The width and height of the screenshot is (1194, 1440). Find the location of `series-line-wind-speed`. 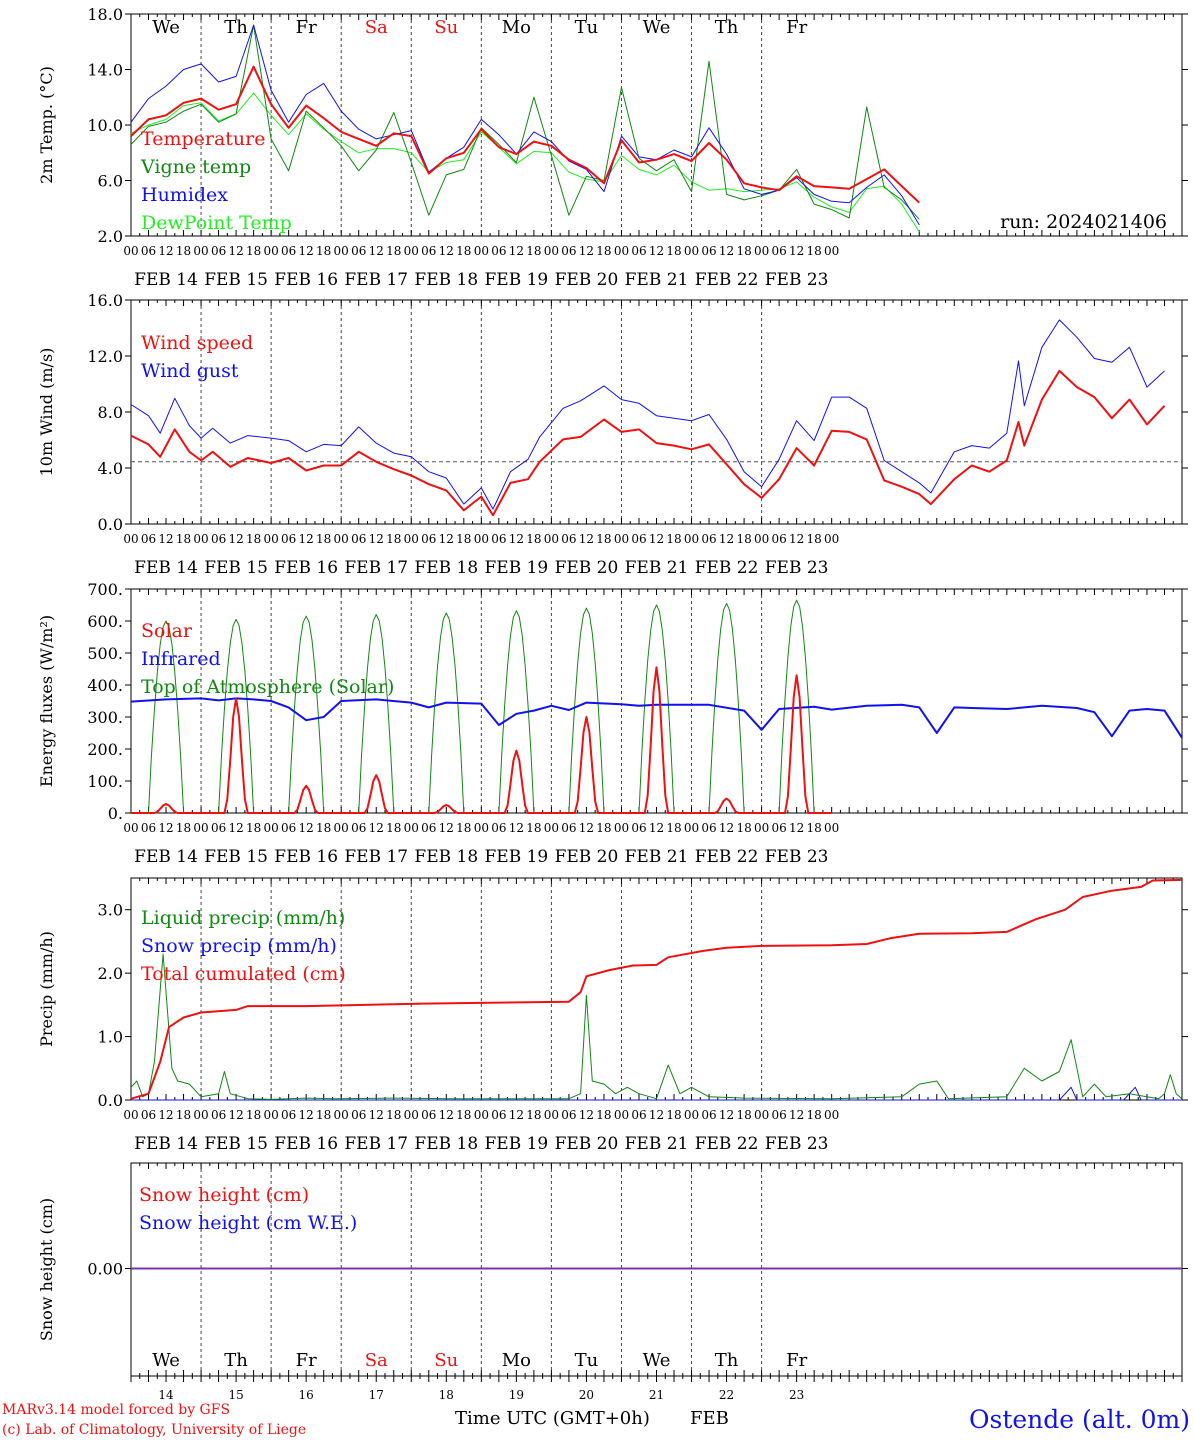

series-line-wind-speed is located at coordinates (648, 443).